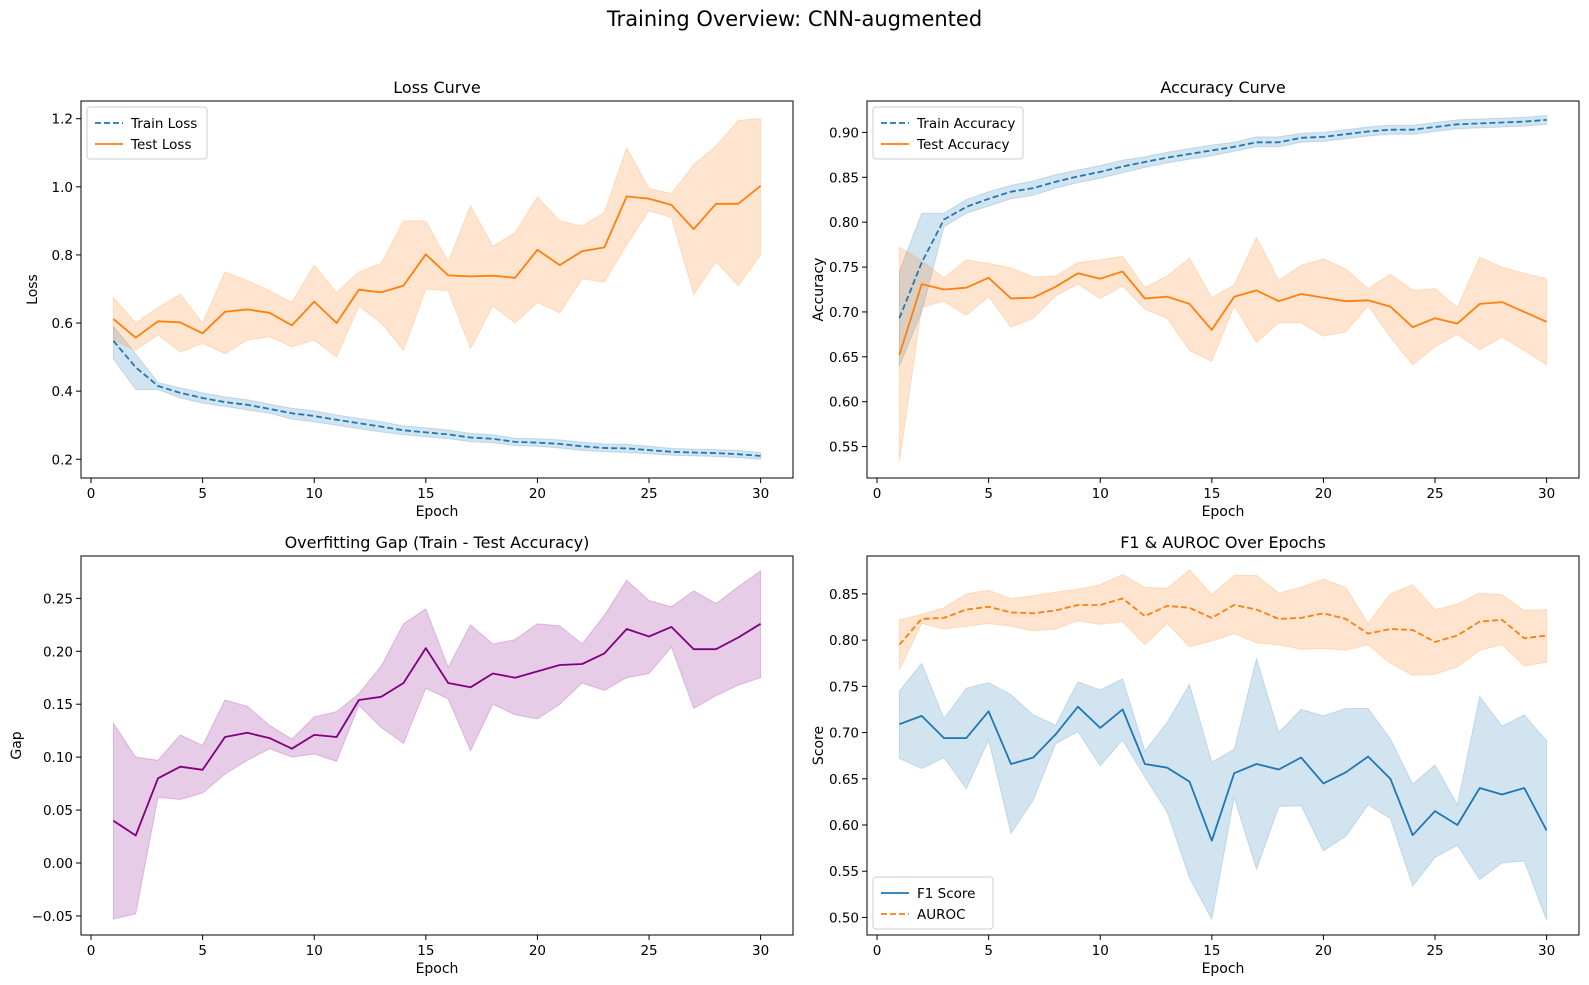 Image resolution: width=1589 pixels, height=985 pixels. Describe the element at coordinates (946, 894) in the screenshot. I see `legend-label: F1 Score` at that location.